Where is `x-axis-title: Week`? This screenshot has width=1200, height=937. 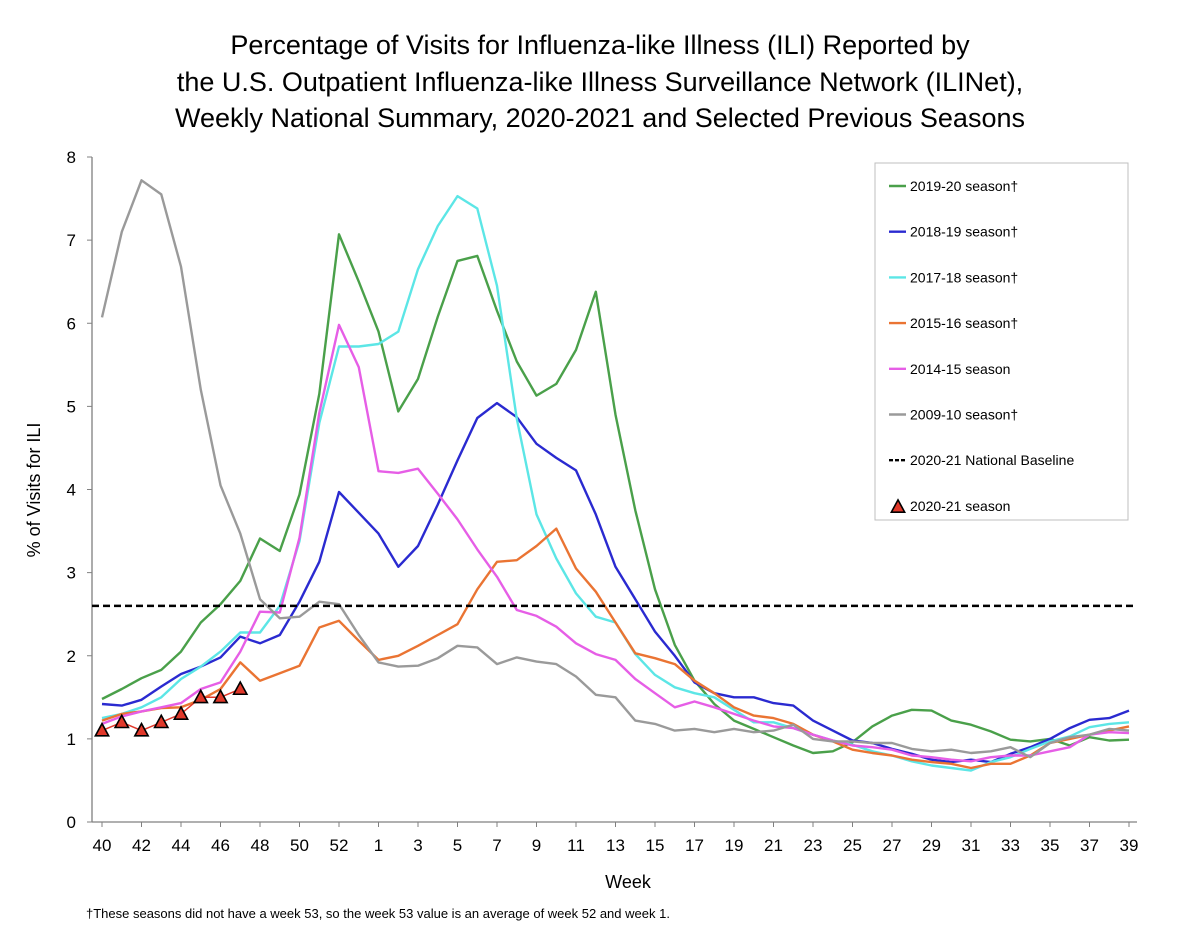
x-axis-title: Week is located at coordinates (628, 882).